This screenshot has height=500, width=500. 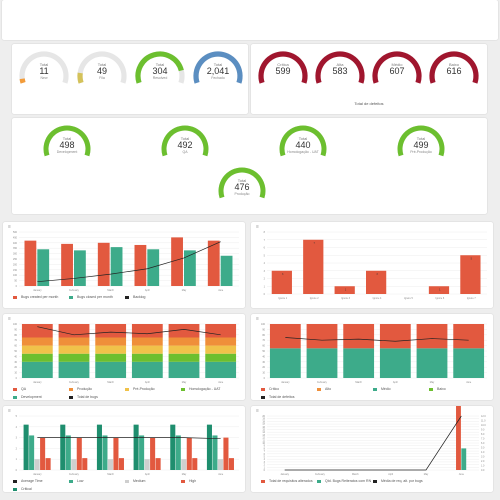 I want to click on legend-item: Bugs closed per month, so click(x=97, y=297).